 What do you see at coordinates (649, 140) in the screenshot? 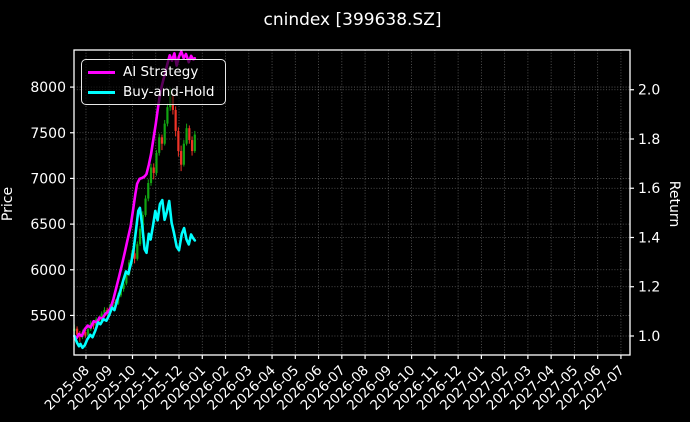
I see `svg-text: 1.8` at bounding box center [649, 140].